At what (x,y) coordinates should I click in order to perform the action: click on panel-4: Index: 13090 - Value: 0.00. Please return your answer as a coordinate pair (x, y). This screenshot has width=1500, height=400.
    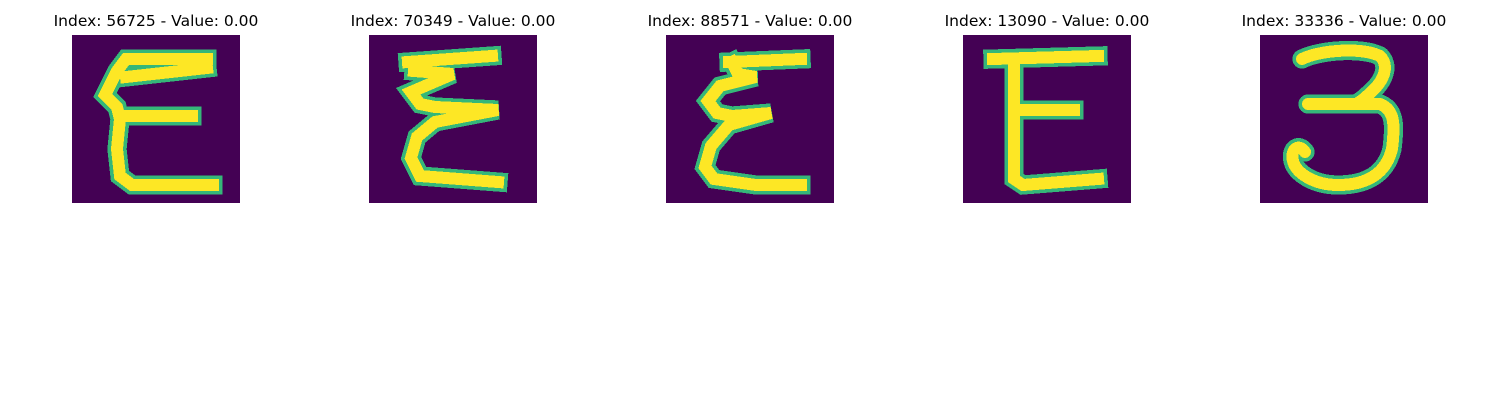
    Looking at the image, I should click on (1047, 105).